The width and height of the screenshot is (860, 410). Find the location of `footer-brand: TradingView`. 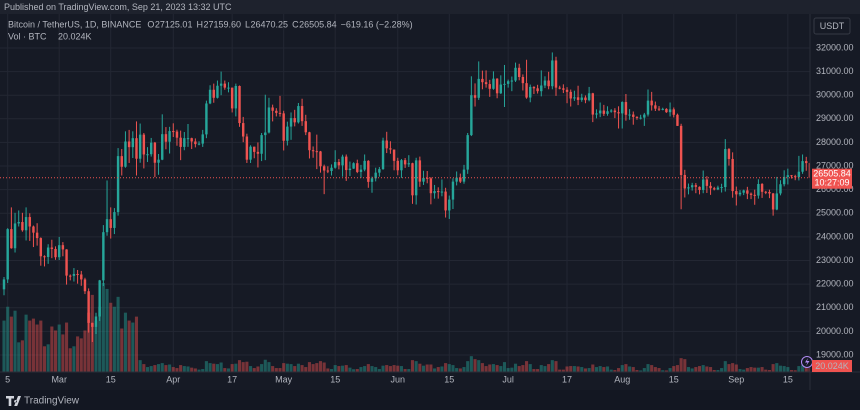

footer-brand: TradingView is located at coordinates (52, 401).